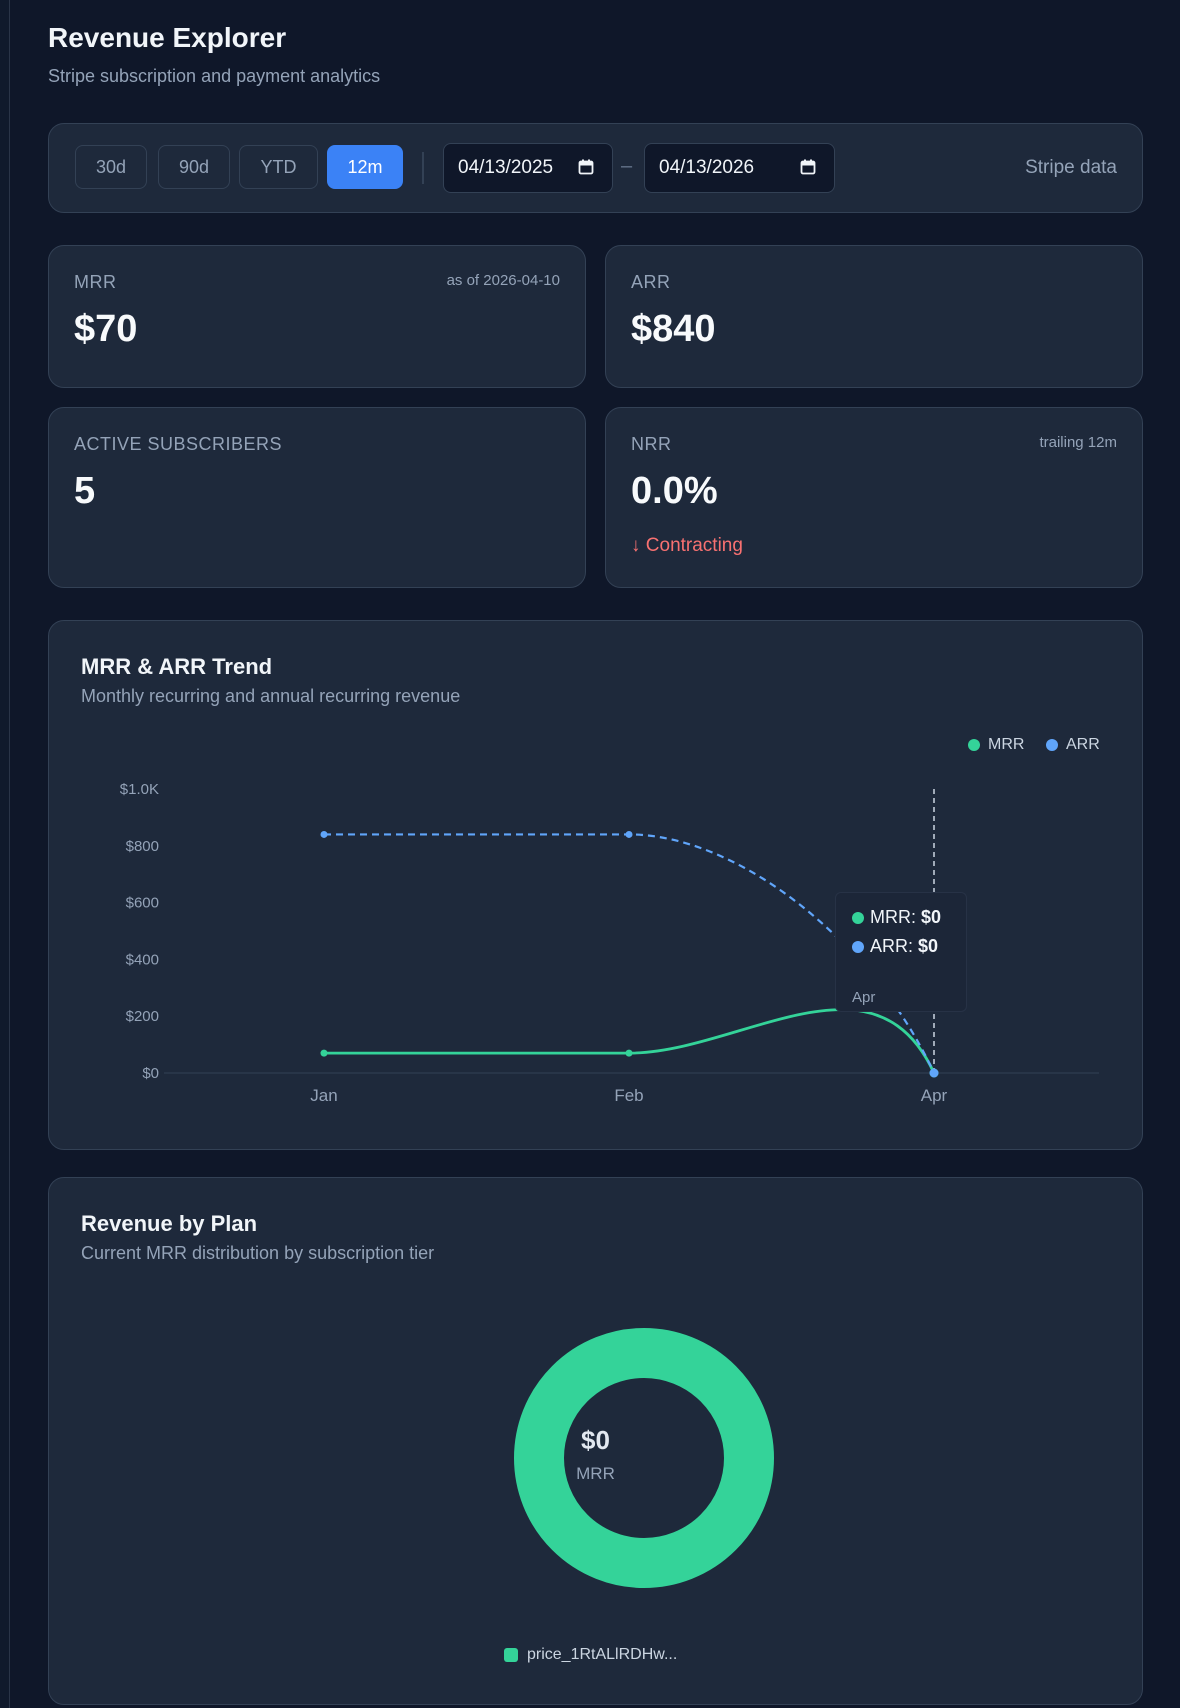  I want to click on donut-center-label: MRR, so click(595, 1473).